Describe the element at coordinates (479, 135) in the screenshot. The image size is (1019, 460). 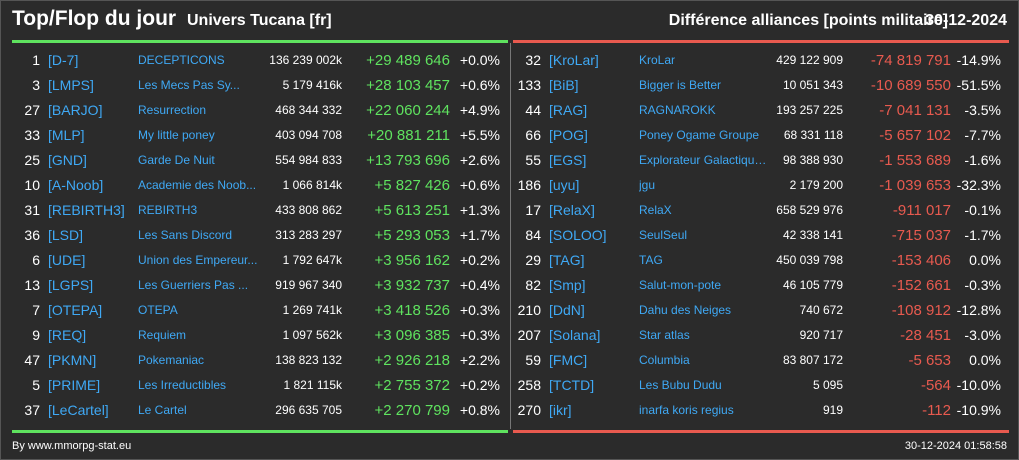
I see `percent-change-cell: +5.5%` at that location.